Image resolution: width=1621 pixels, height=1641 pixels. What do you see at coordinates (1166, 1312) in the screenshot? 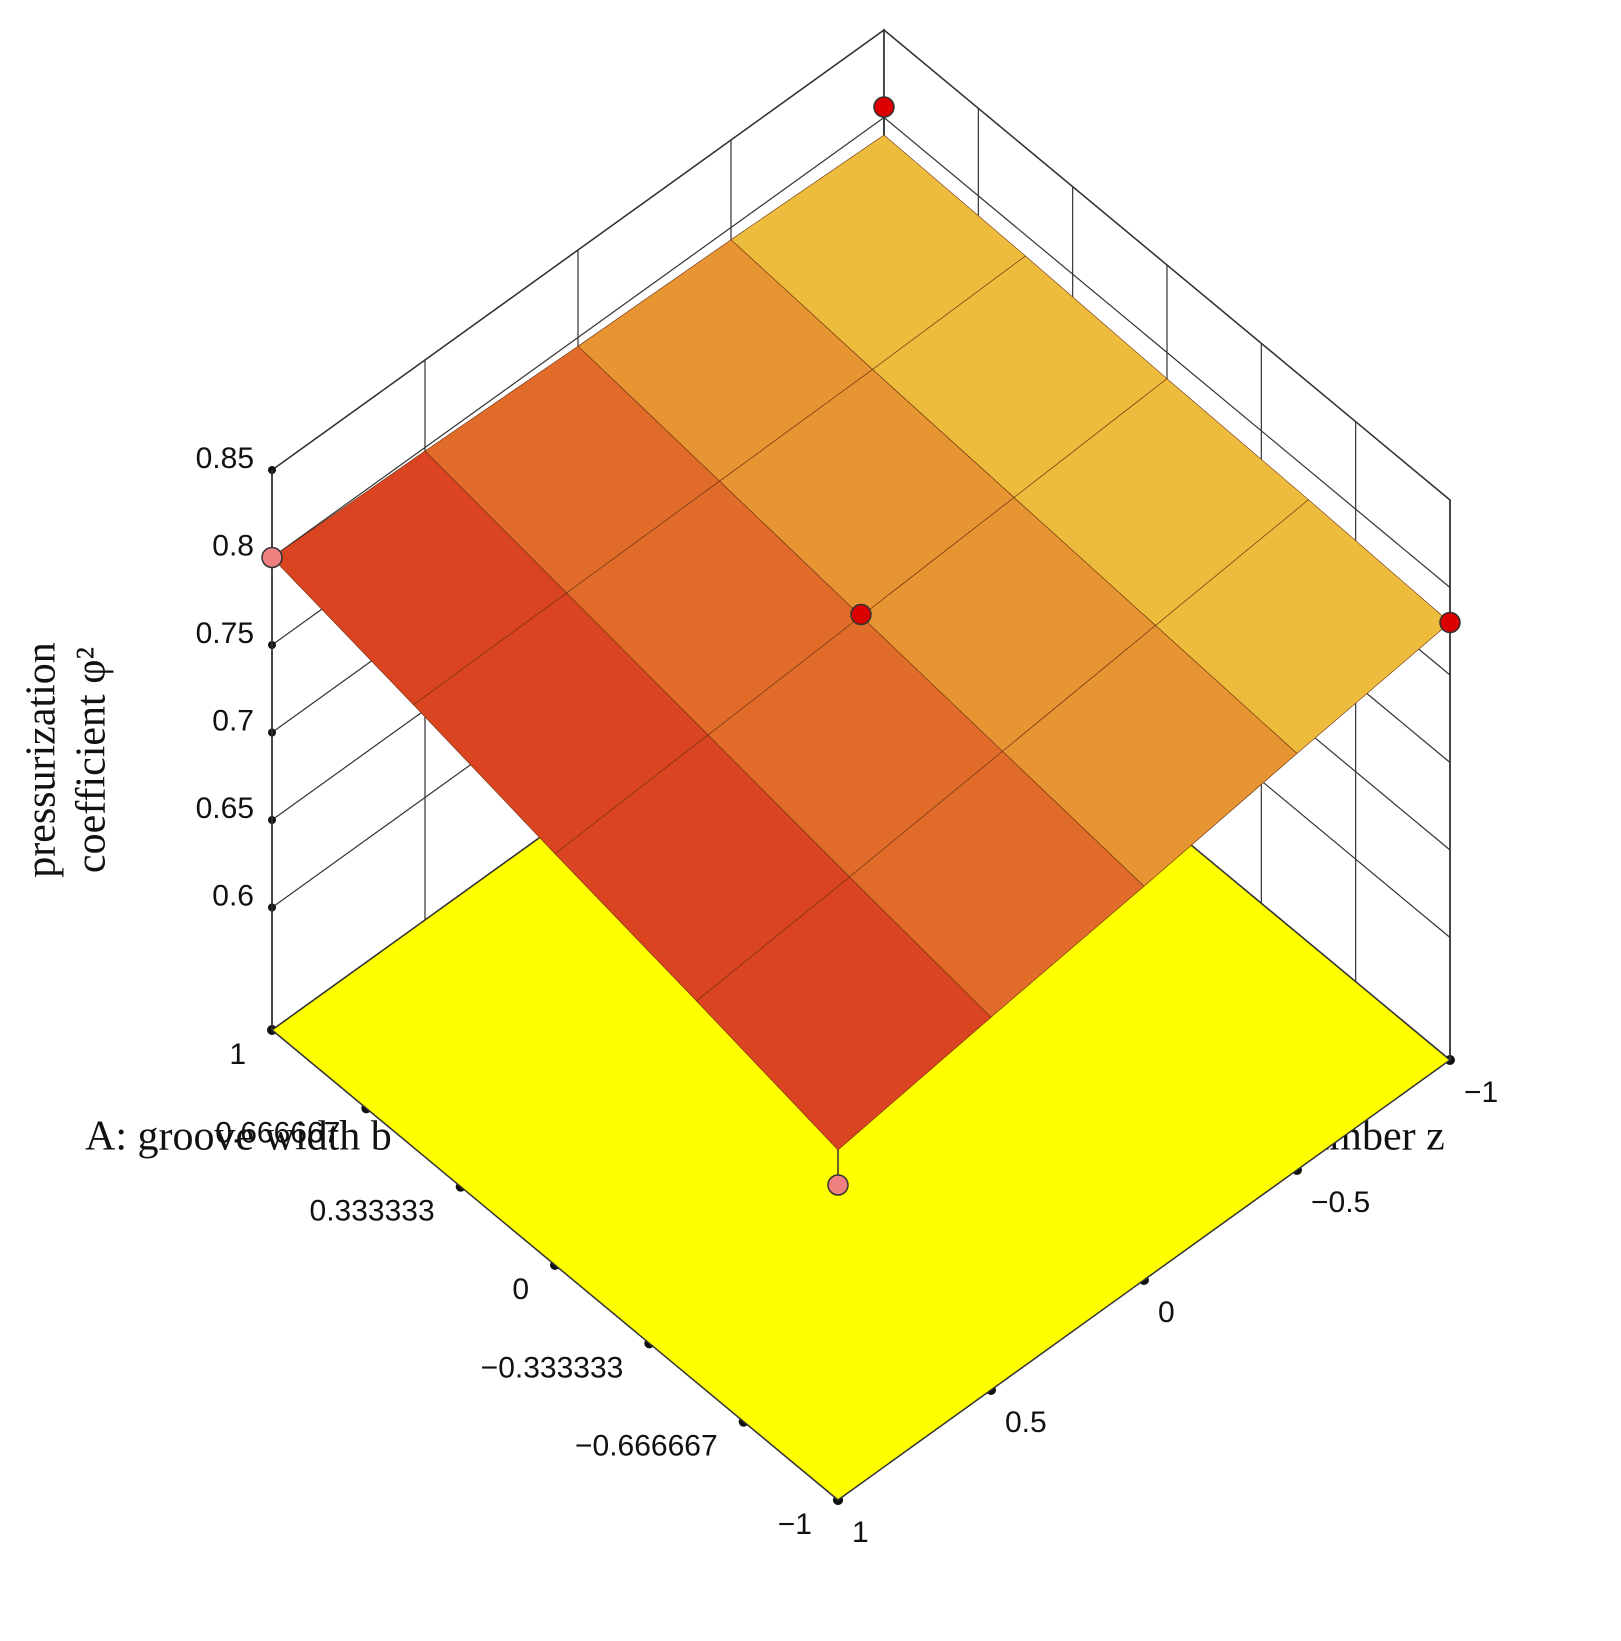
I see `y-tick-label: 0` at bounding box center [1166, 1312].